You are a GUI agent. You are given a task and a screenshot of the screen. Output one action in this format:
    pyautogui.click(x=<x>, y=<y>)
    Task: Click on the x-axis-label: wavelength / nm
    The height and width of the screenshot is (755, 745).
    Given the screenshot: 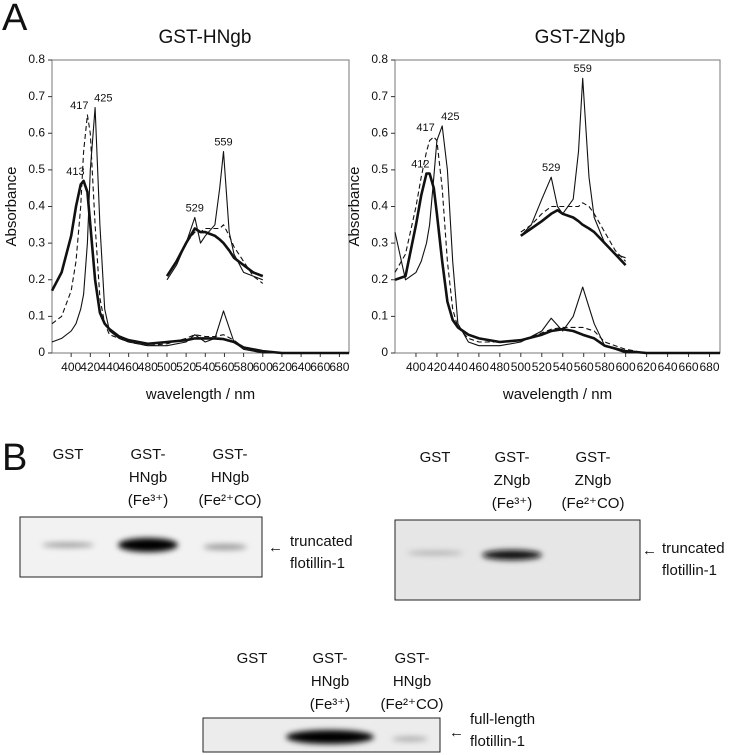 What is the action you would take?
    pyautogui.click(x=557, y=394)
    